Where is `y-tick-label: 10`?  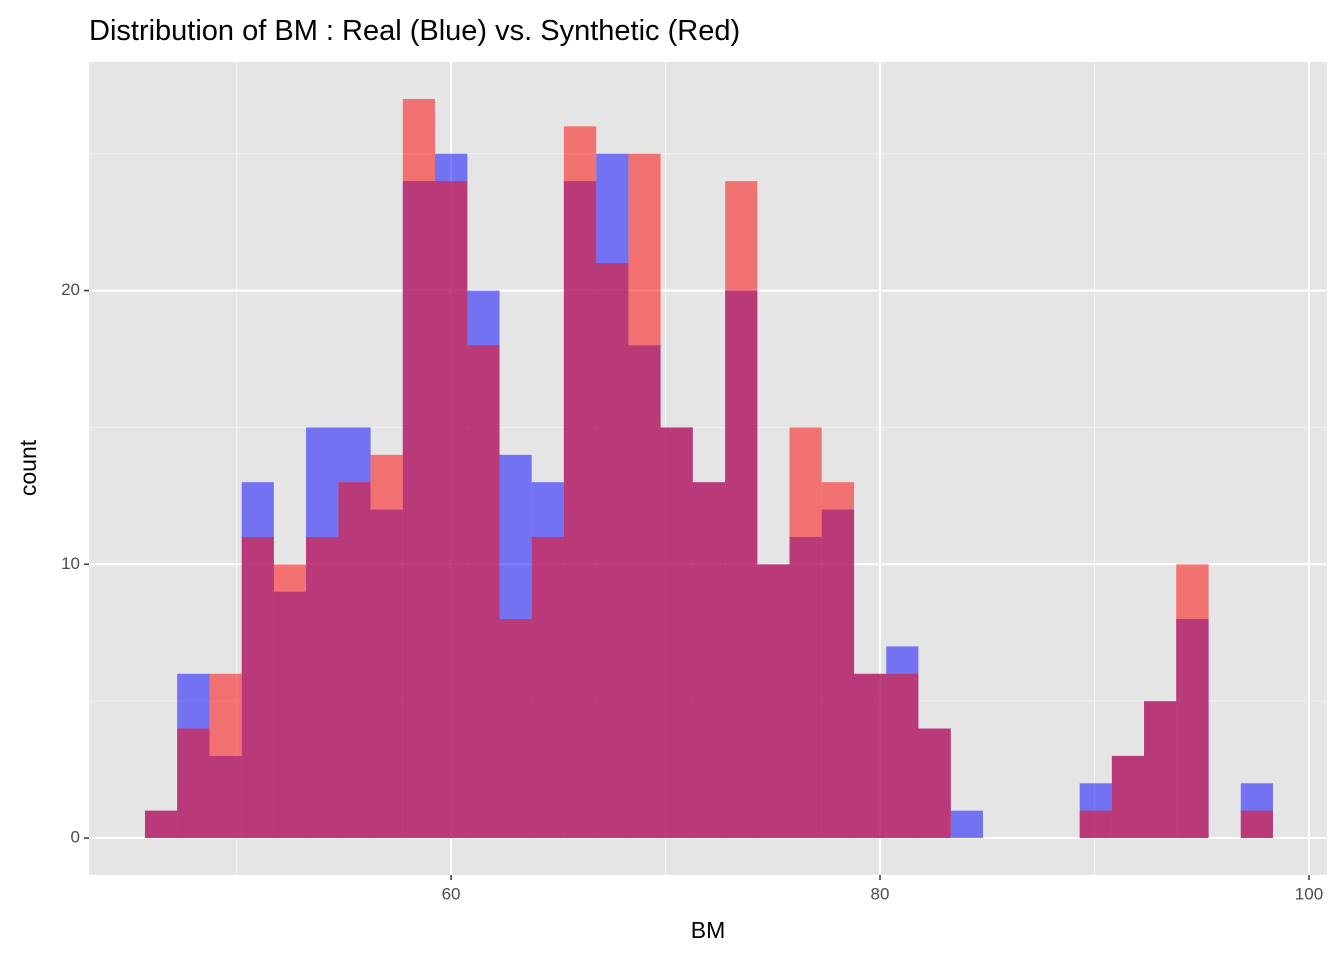 y-tick-label: 10 is located at coordinates (70, 563).